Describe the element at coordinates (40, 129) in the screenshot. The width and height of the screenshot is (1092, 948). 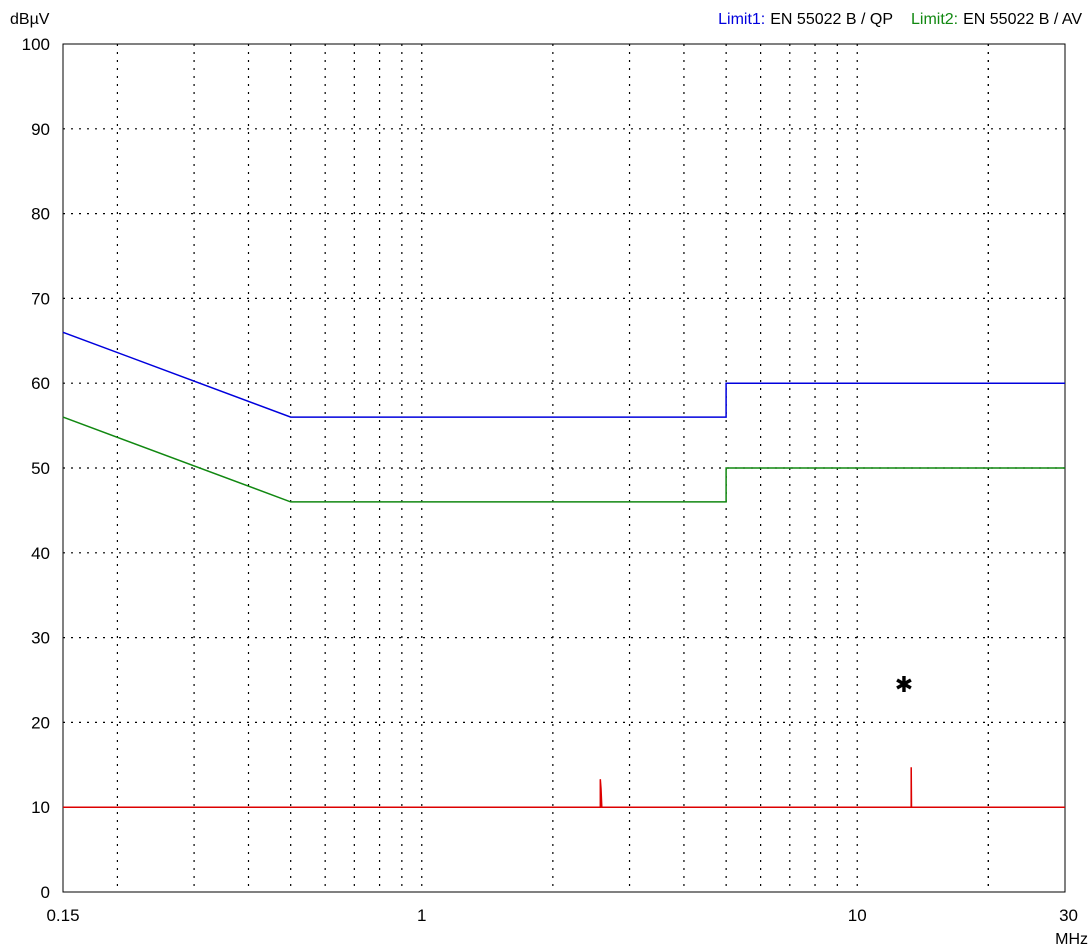
I see `y-tick-label: 90` at that location.